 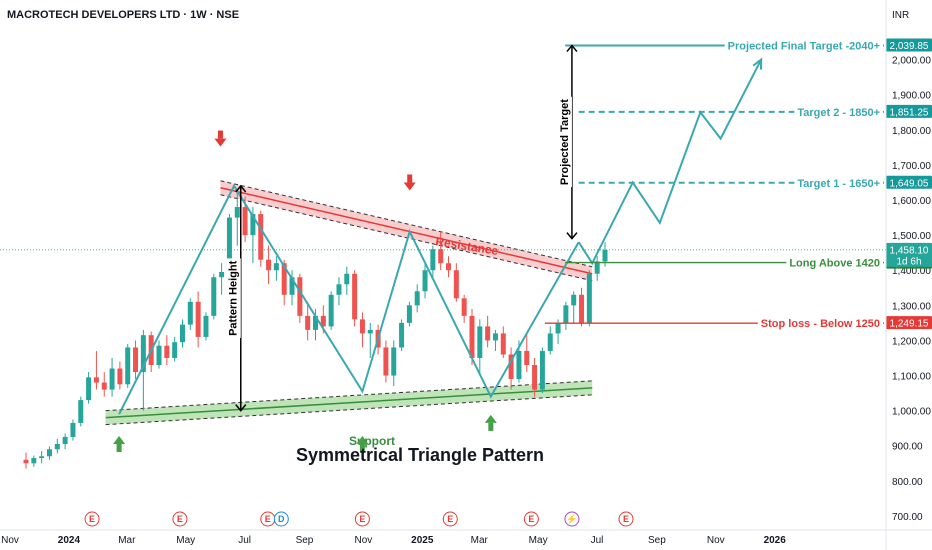 I want to click on y-tick-label: 700.00, so click(x=907, y=517).